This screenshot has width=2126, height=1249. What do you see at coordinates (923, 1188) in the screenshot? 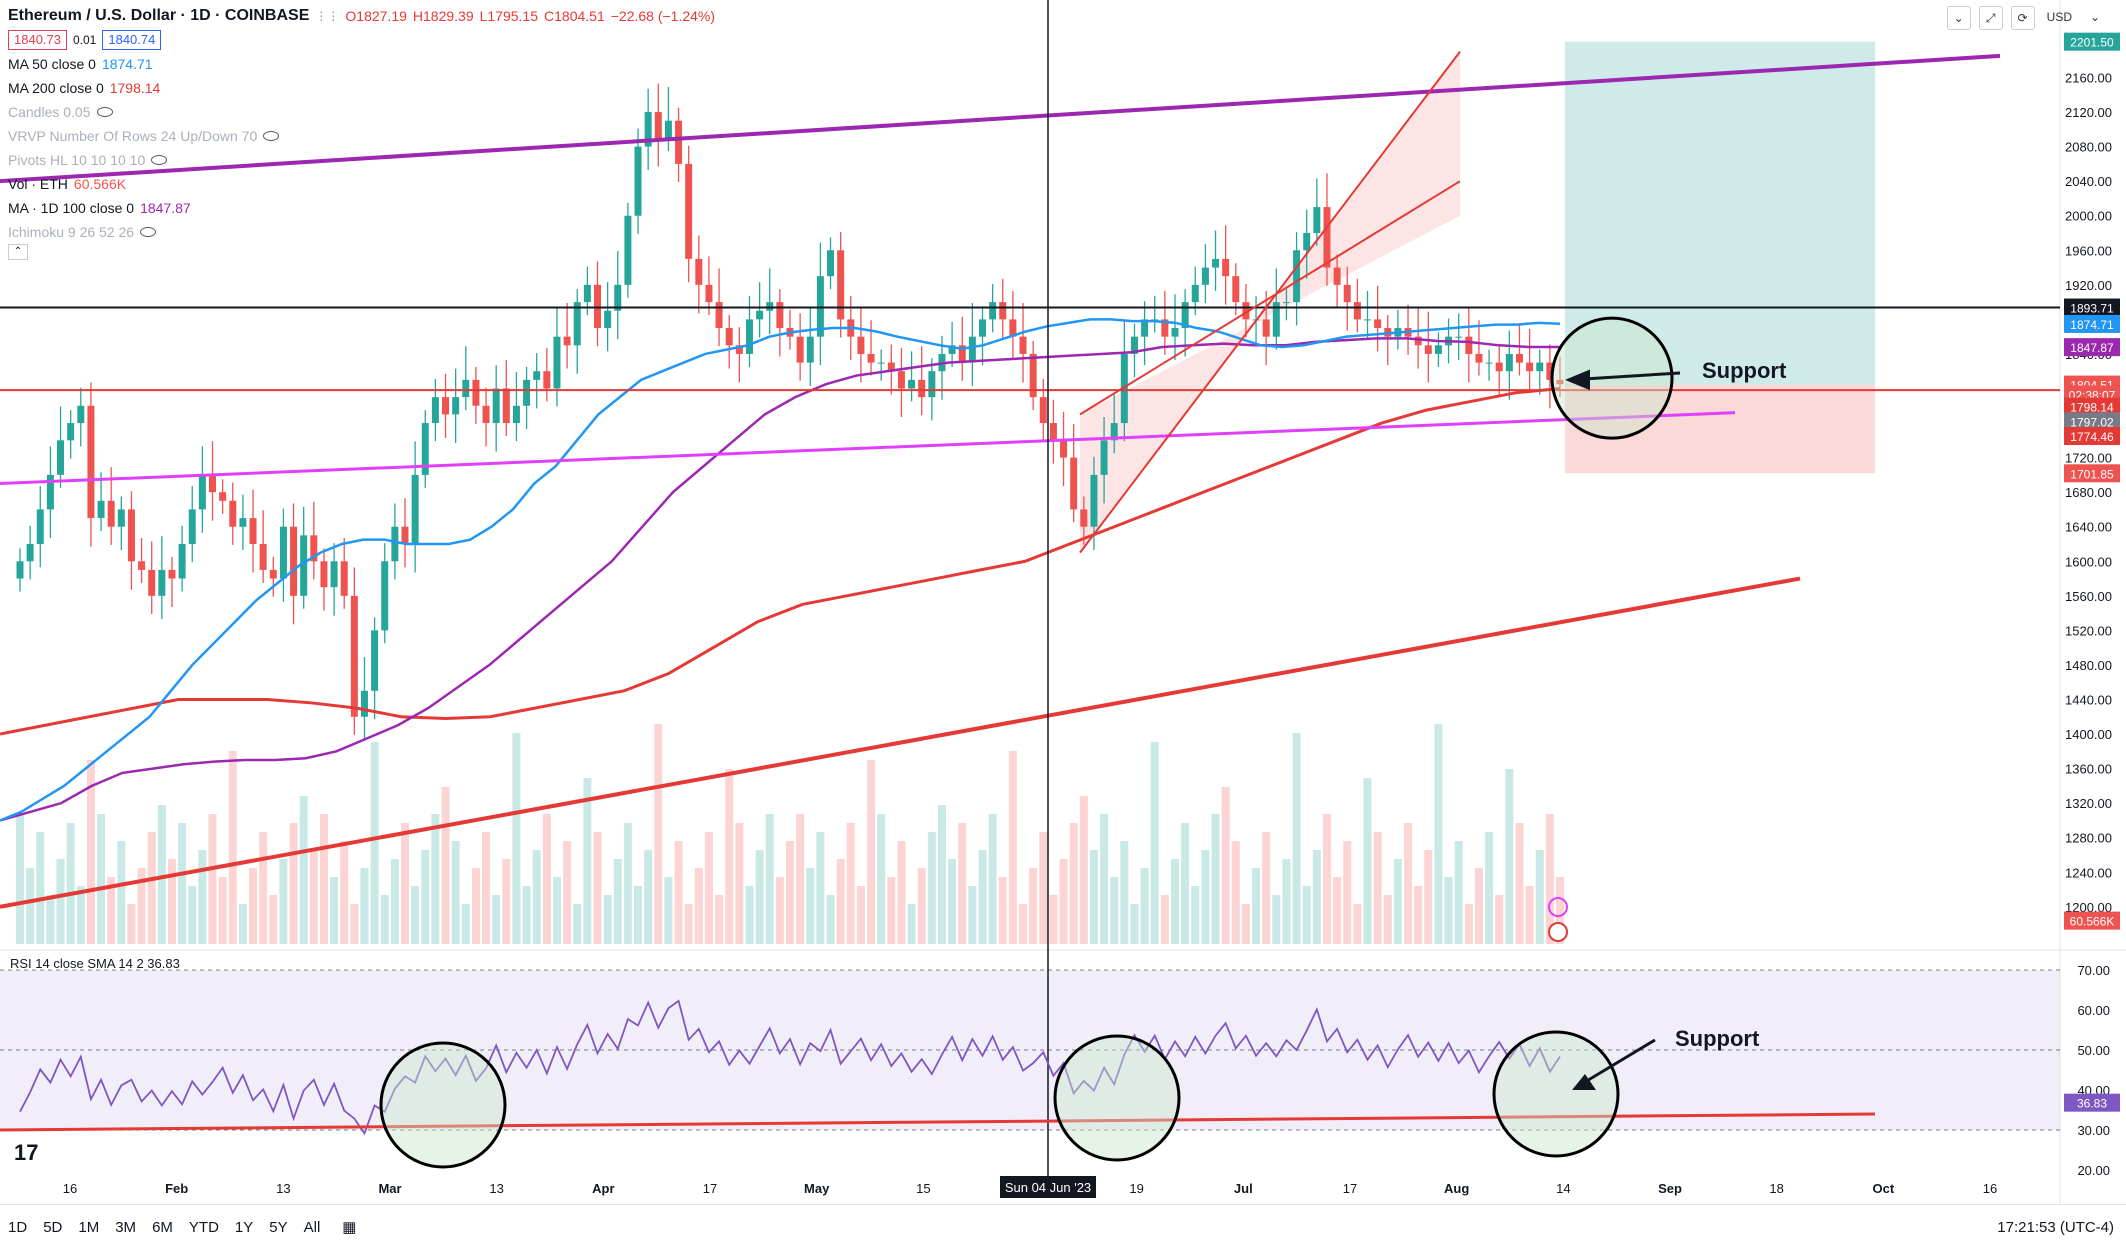
I see `time-tick-label: 15` at bounding box center [923, 1188].